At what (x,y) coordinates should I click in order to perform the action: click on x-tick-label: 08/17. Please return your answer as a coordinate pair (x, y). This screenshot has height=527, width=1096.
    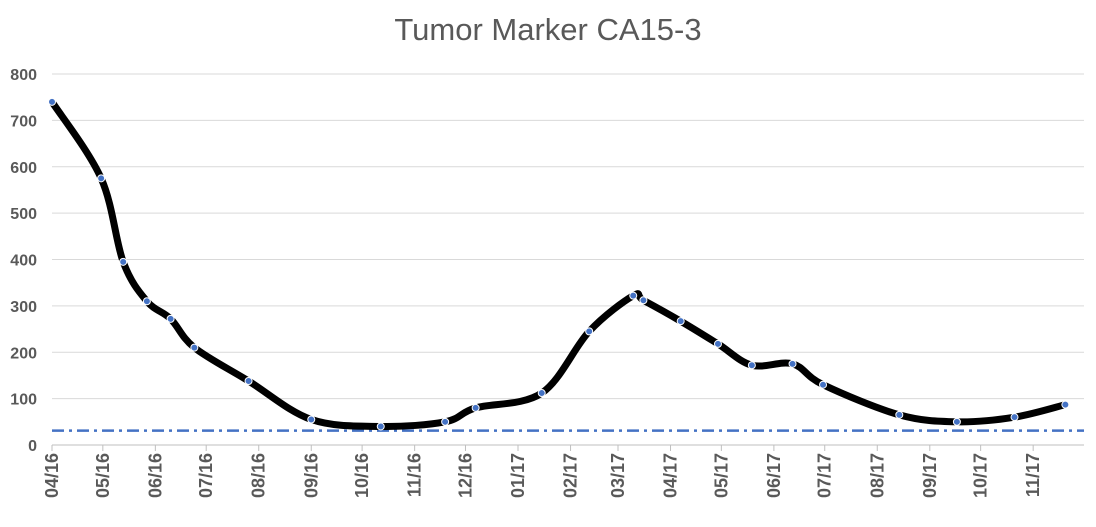
    Looking at the image, I should click on (877, 475).